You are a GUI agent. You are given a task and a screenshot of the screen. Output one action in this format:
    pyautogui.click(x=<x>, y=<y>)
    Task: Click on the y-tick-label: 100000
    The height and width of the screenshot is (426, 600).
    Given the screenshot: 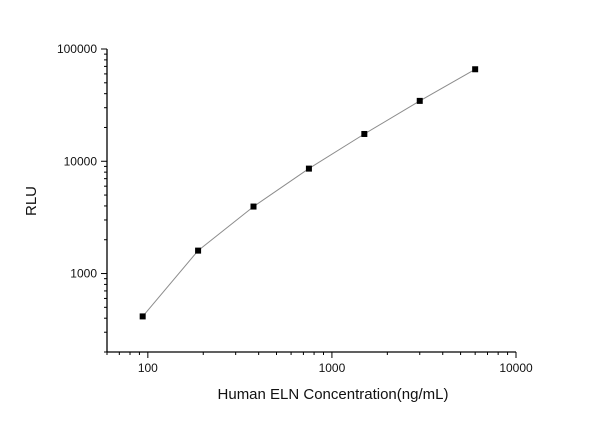 What is the action you would take?
    pyautogui.click(x=77, y=49)
    